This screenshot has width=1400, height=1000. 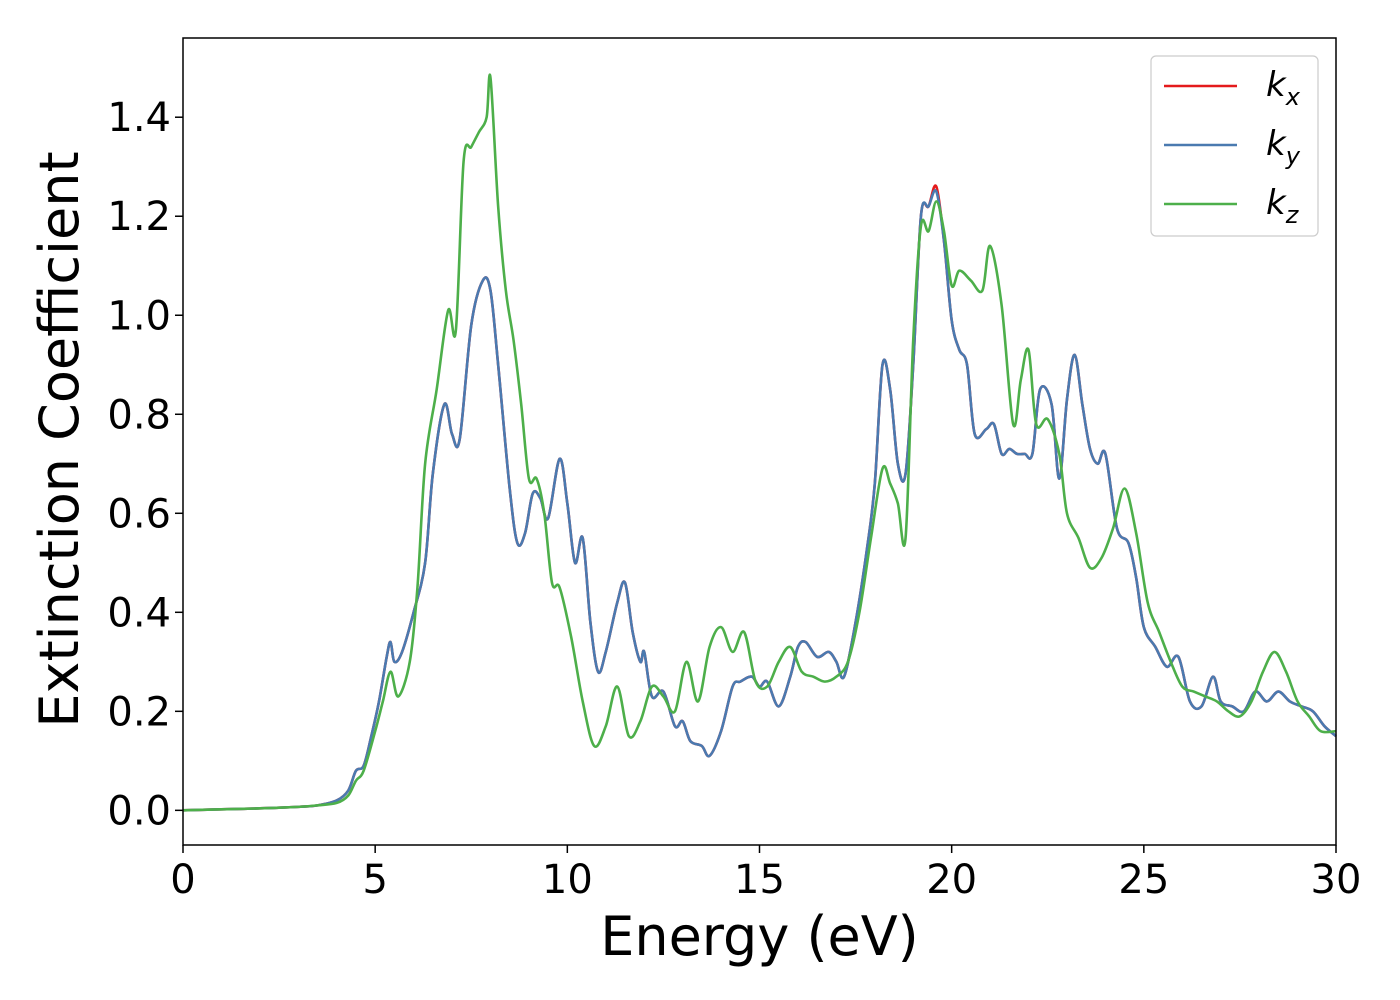 I want to click on x-tick-label: 30, so click(x=1336, y=880).